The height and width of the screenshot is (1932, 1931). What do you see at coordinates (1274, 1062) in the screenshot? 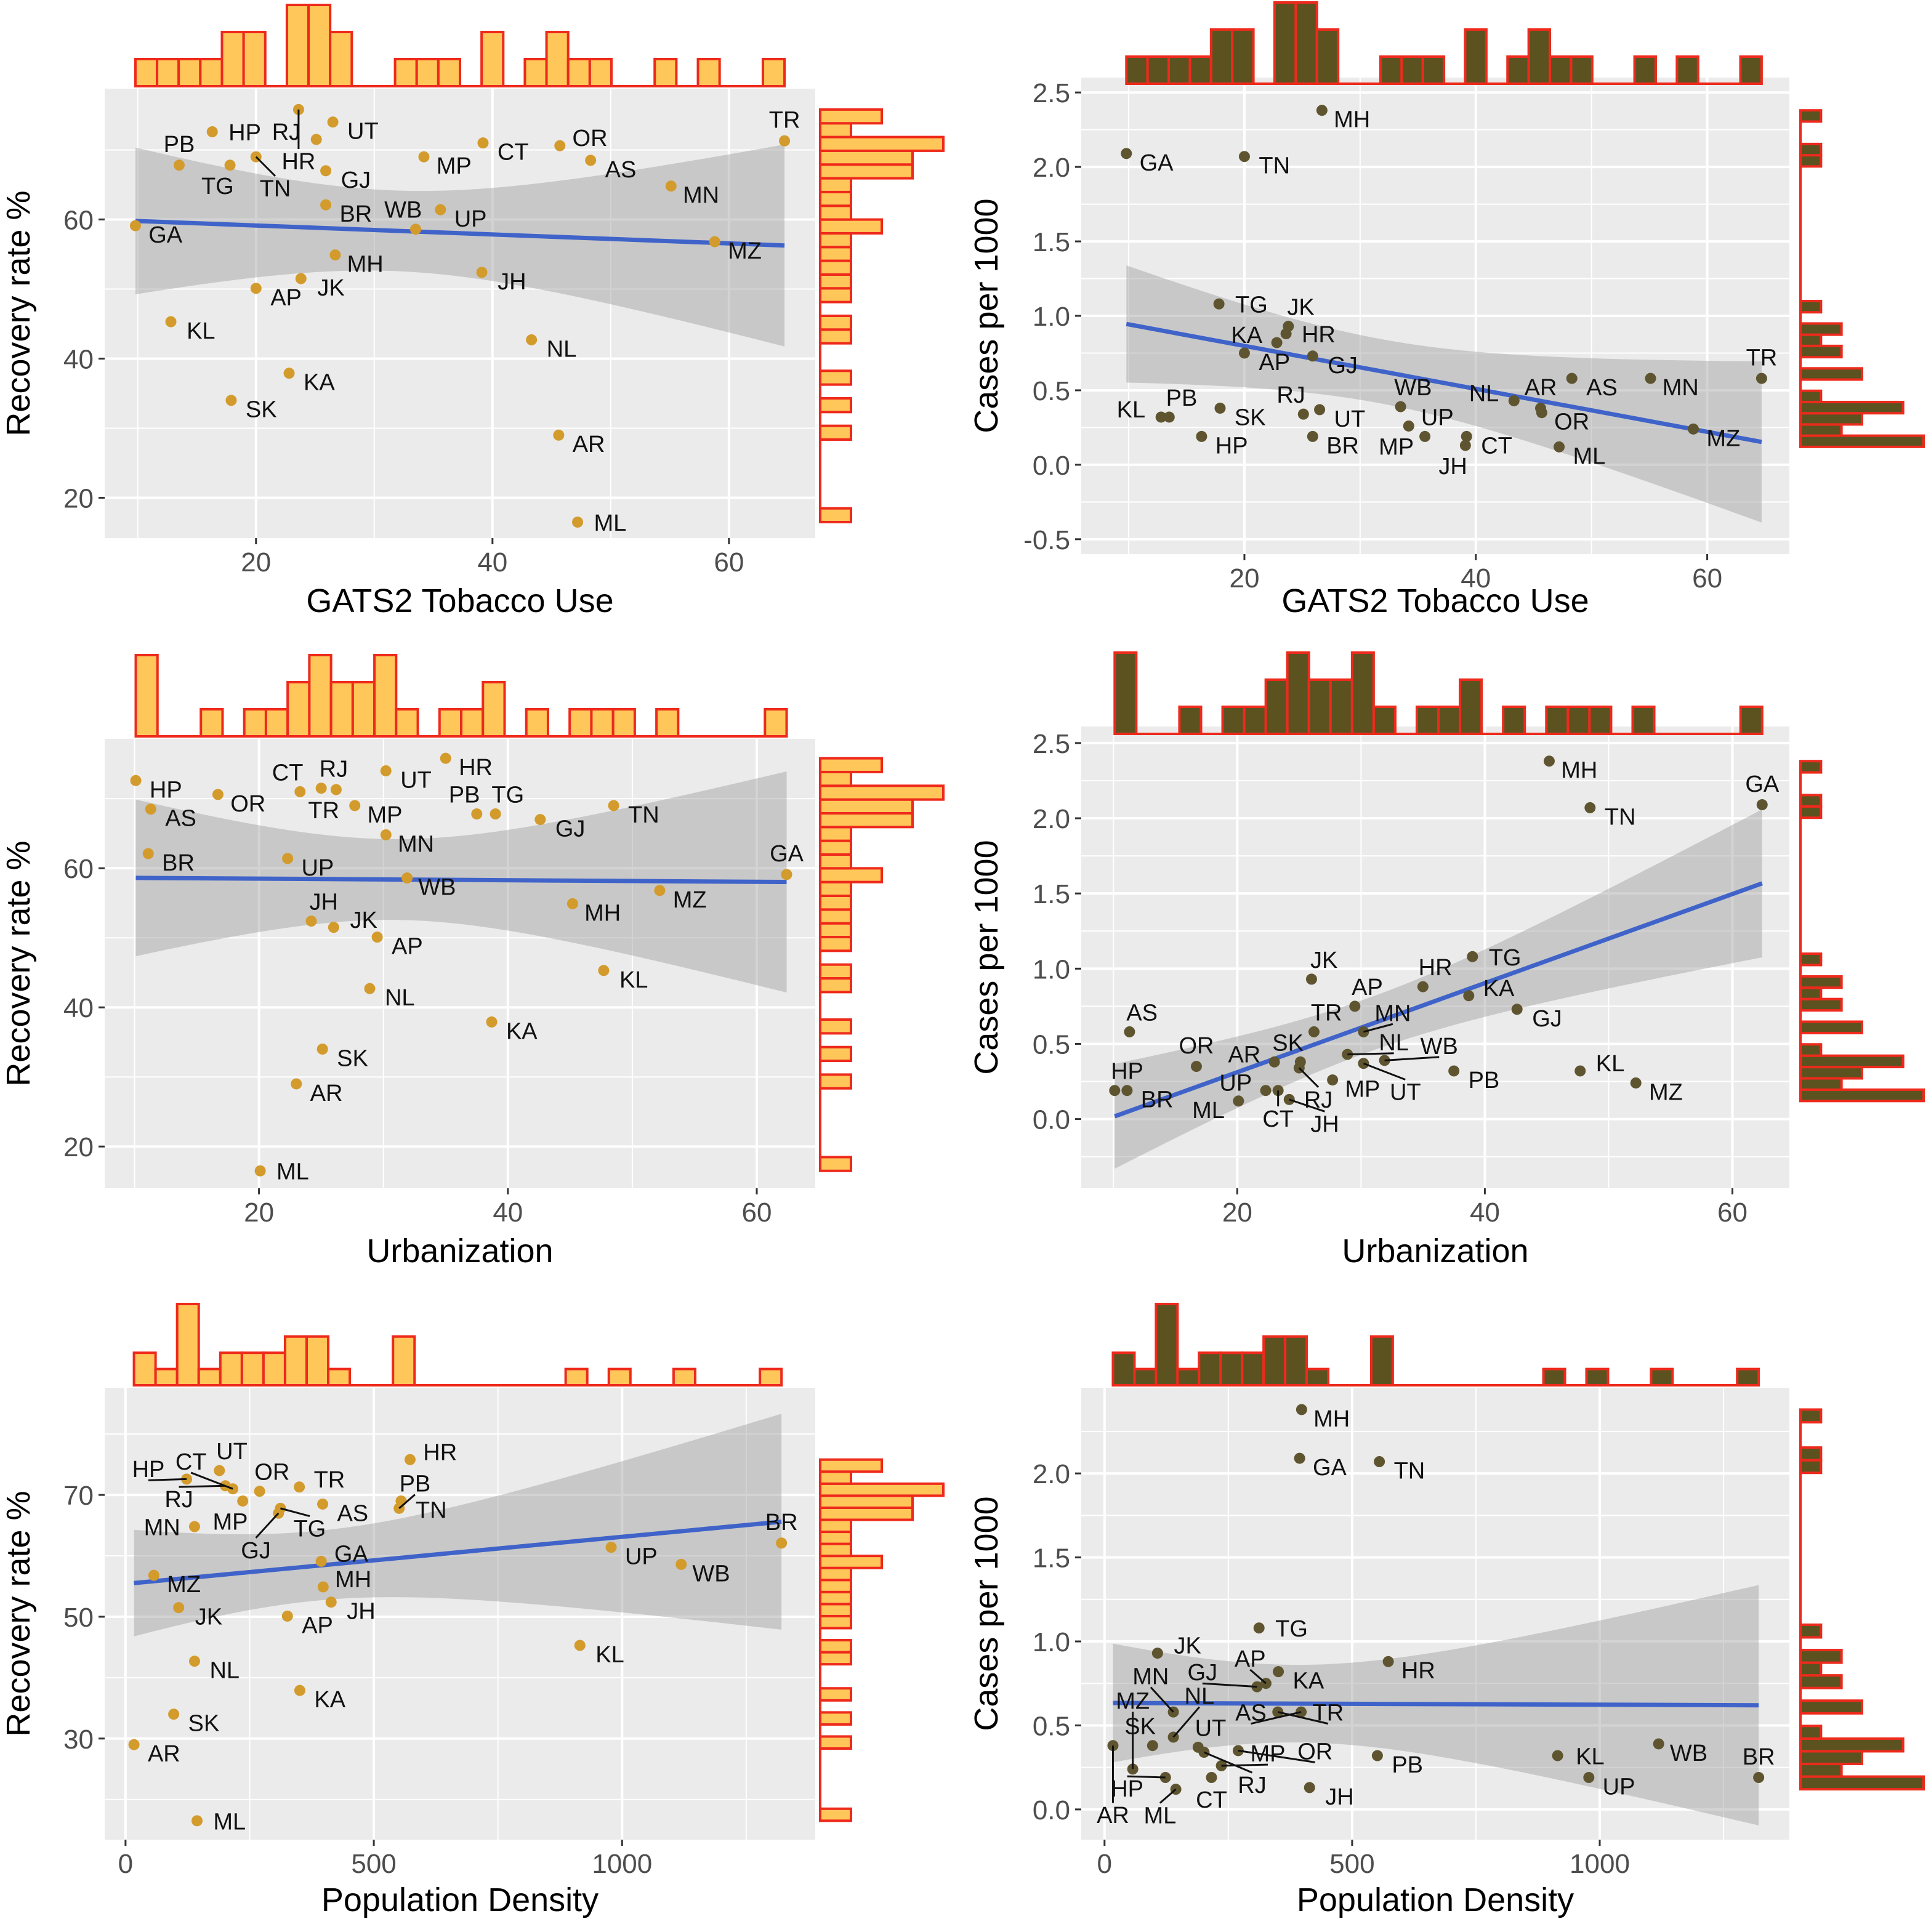
I see `data-point-ar` at bounding box center [1274, 1062].